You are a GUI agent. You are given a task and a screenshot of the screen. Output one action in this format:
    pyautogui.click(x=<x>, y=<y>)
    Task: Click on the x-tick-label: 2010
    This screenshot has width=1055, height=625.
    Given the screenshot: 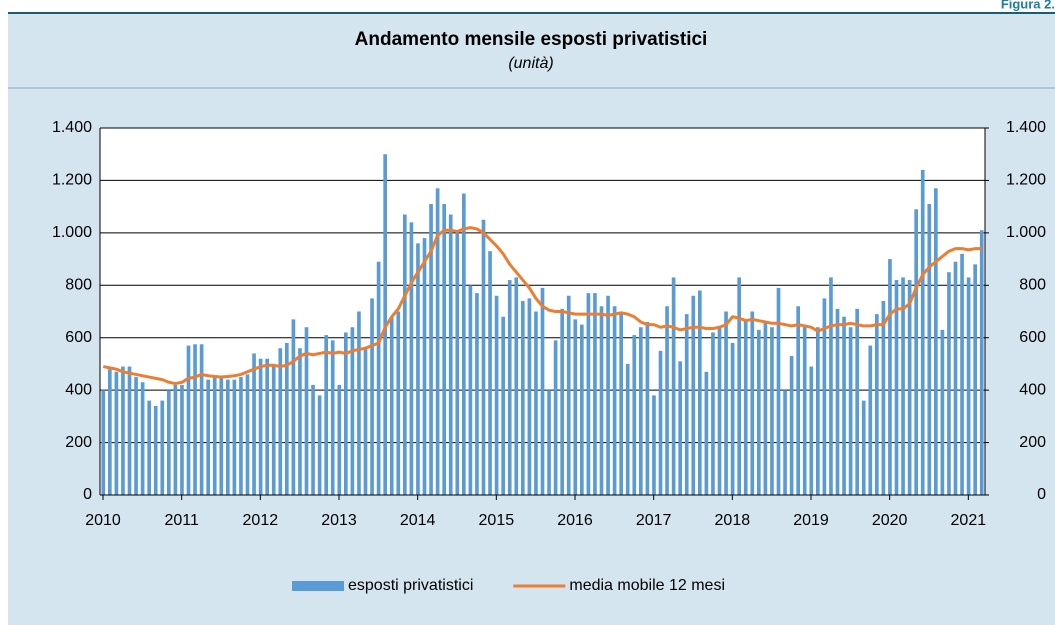 What is the action you would take?
    pyautogui.click(x=103, y=520)
    